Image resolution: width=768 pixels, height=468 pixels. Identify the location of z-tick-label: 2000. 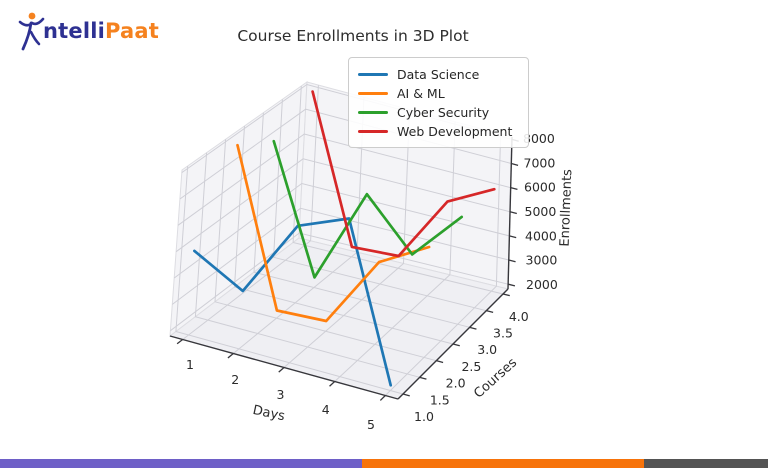
(542, 284).